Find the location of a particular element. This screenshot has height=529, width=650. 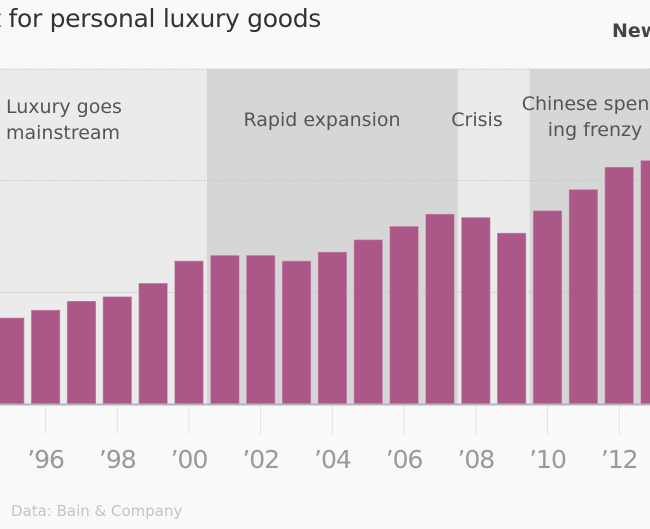

bar-2006 is located at coordinates (404, 315).